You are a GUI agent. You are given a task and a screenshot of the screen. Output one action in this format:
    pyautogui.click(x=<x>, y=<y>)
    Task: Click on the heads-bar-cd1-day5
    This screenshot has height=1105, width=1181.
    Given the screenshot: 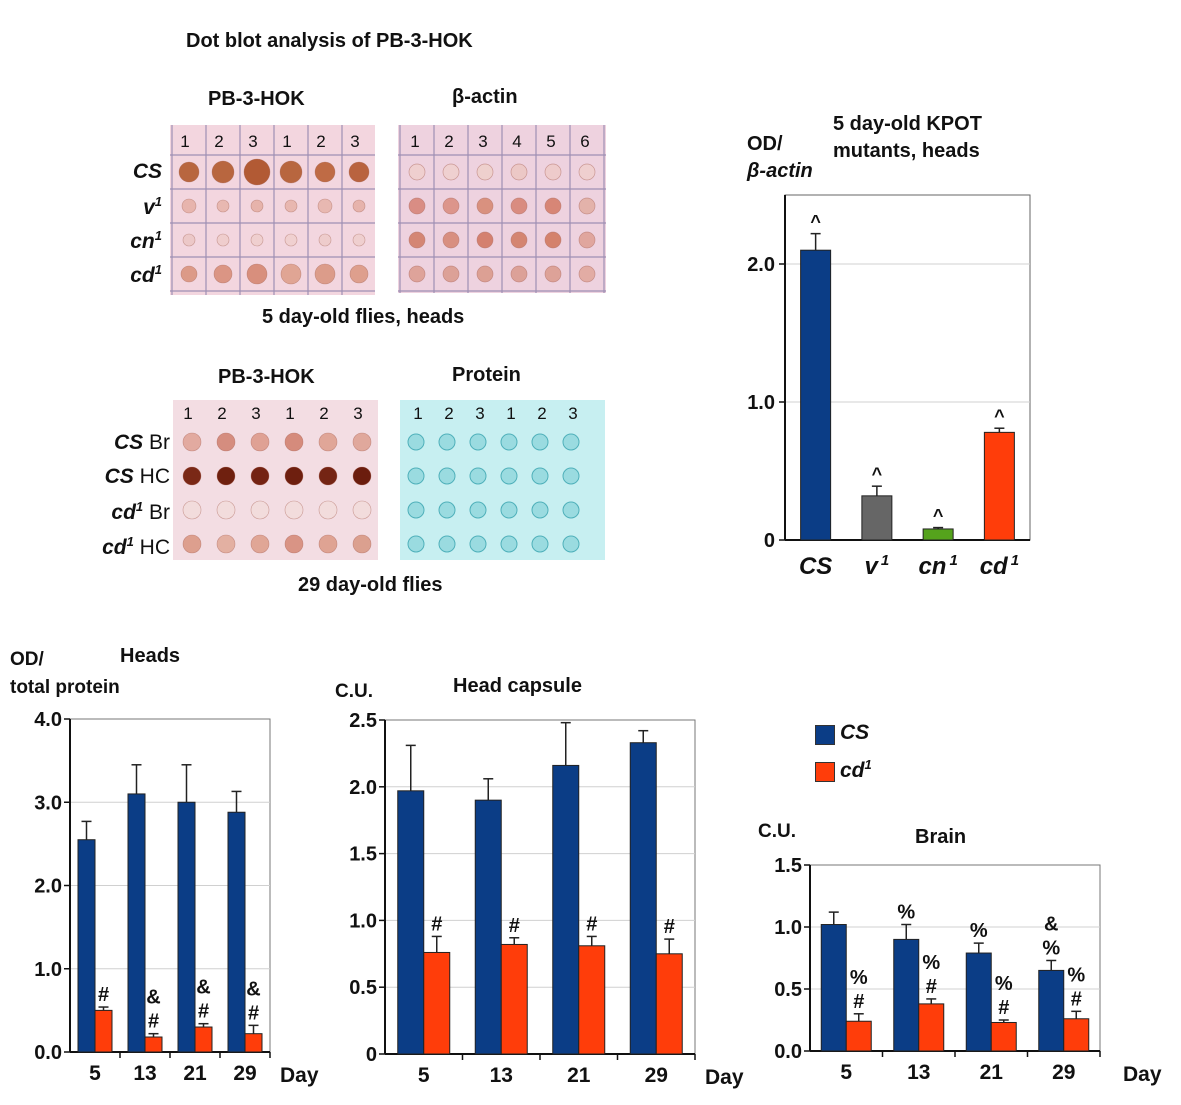 What is the action you would take?
    pyautogui.click(x=103, y=1031)
    